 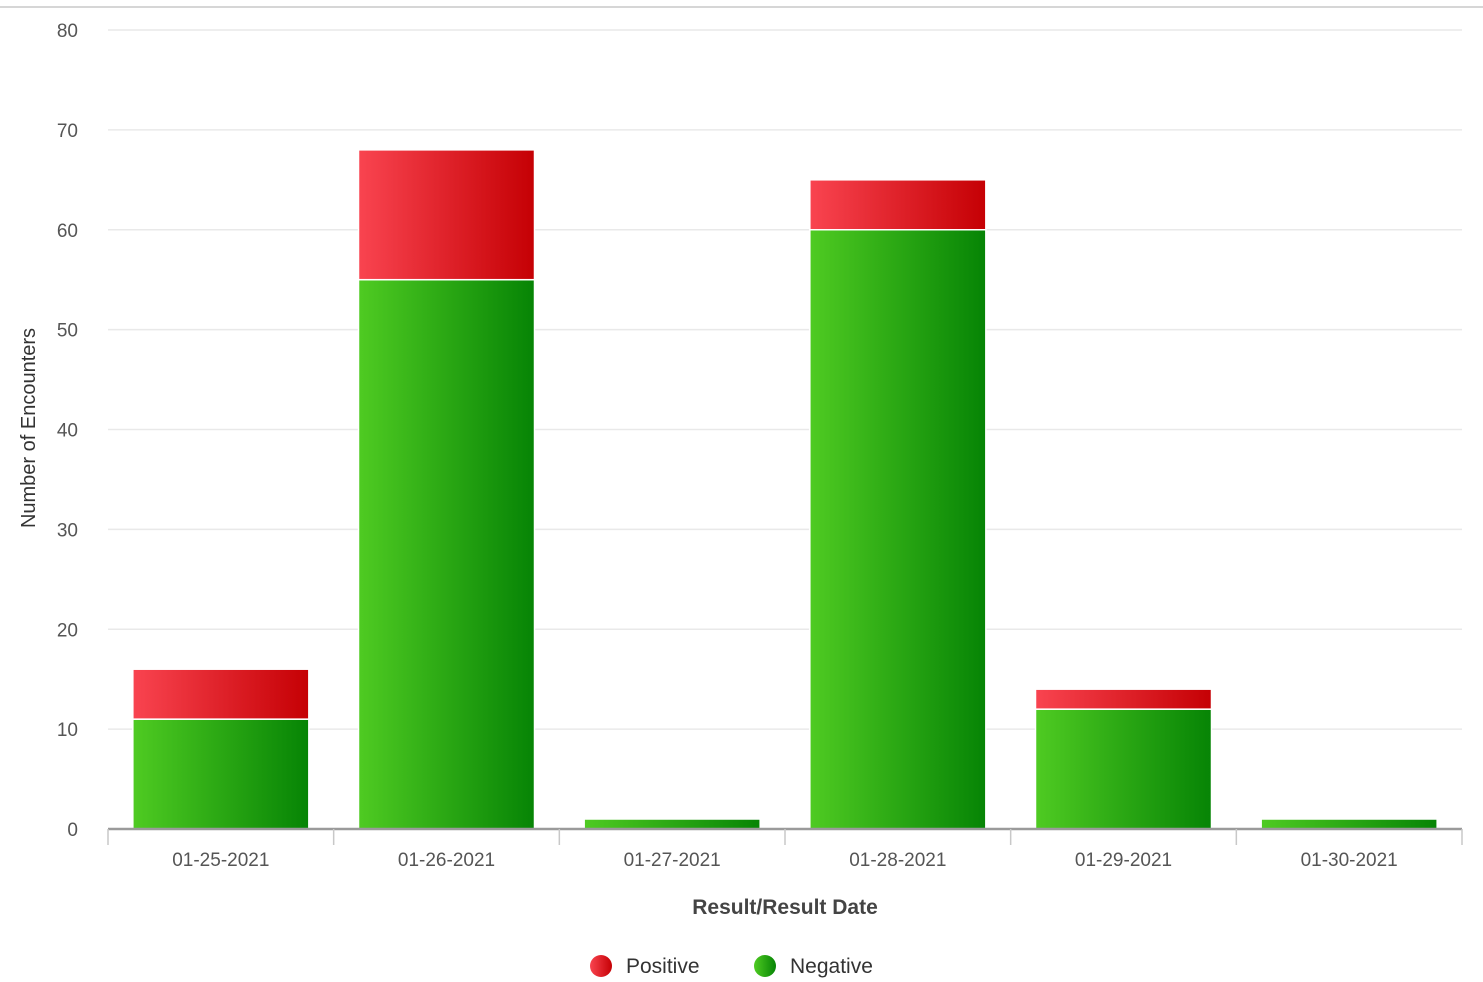 I want to click on y-tick-label: 50, so click(x=67, y=331).